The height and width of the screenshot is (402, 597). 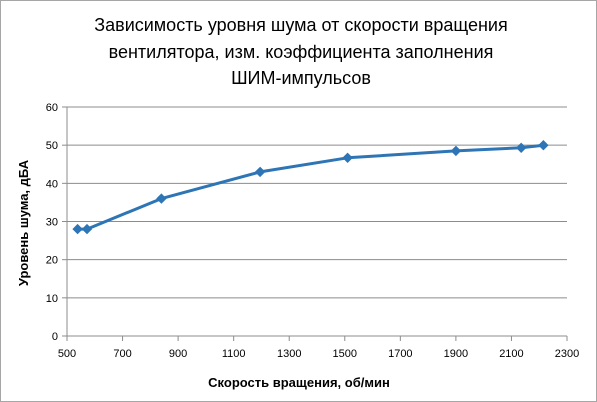 I want to click on y-axis-title: Уровень шума, дБА, so click(x=23, y=222).